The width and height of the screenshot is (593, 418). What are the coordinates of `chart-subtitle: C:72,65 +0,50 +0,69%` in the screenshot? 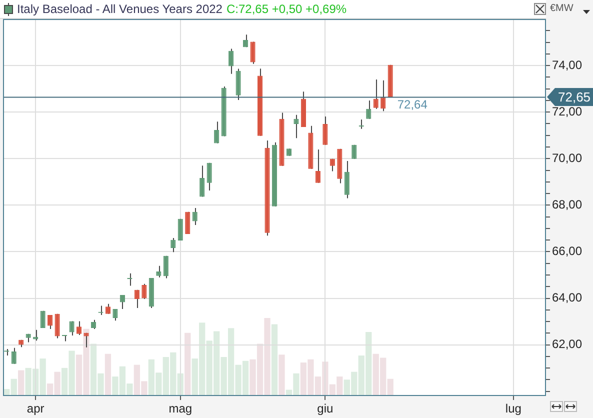 It's located at (286, 9).